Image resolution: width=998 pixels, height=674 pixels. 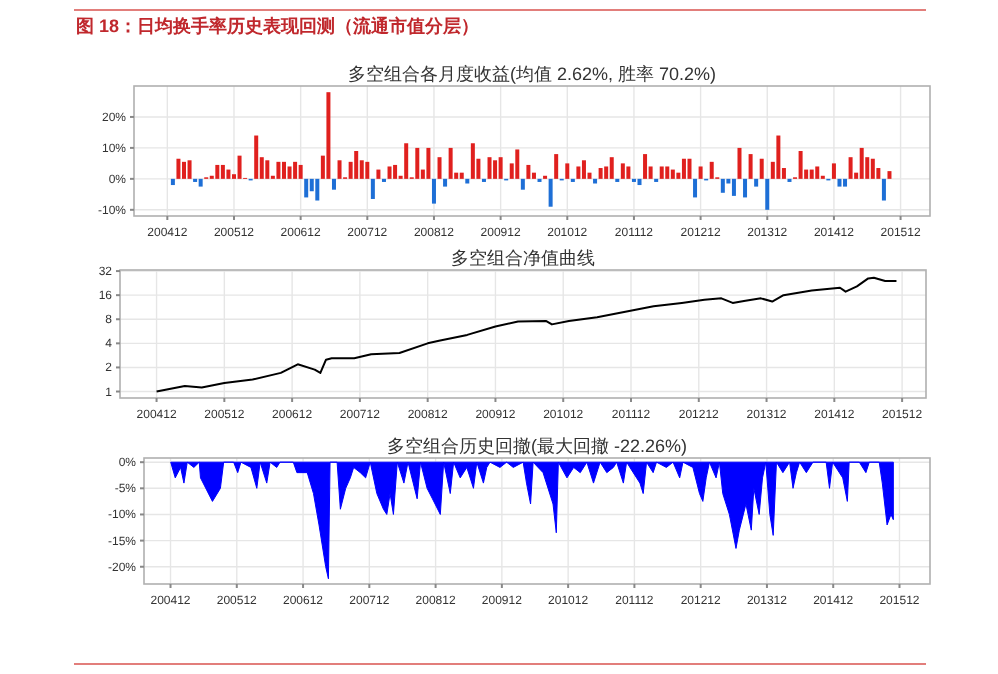 I want to click on chart-title: 多空组合净值曲线, so click(x=523, y=258).